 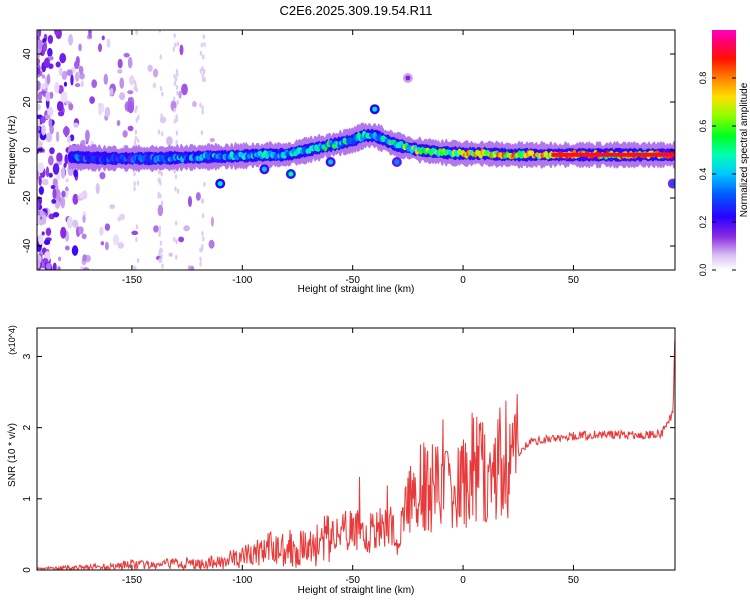 What do you see at coordinates (27, 570) in the screenshot?
I see `snr-y-tick-label: 0` at bounding box center [27, 570].